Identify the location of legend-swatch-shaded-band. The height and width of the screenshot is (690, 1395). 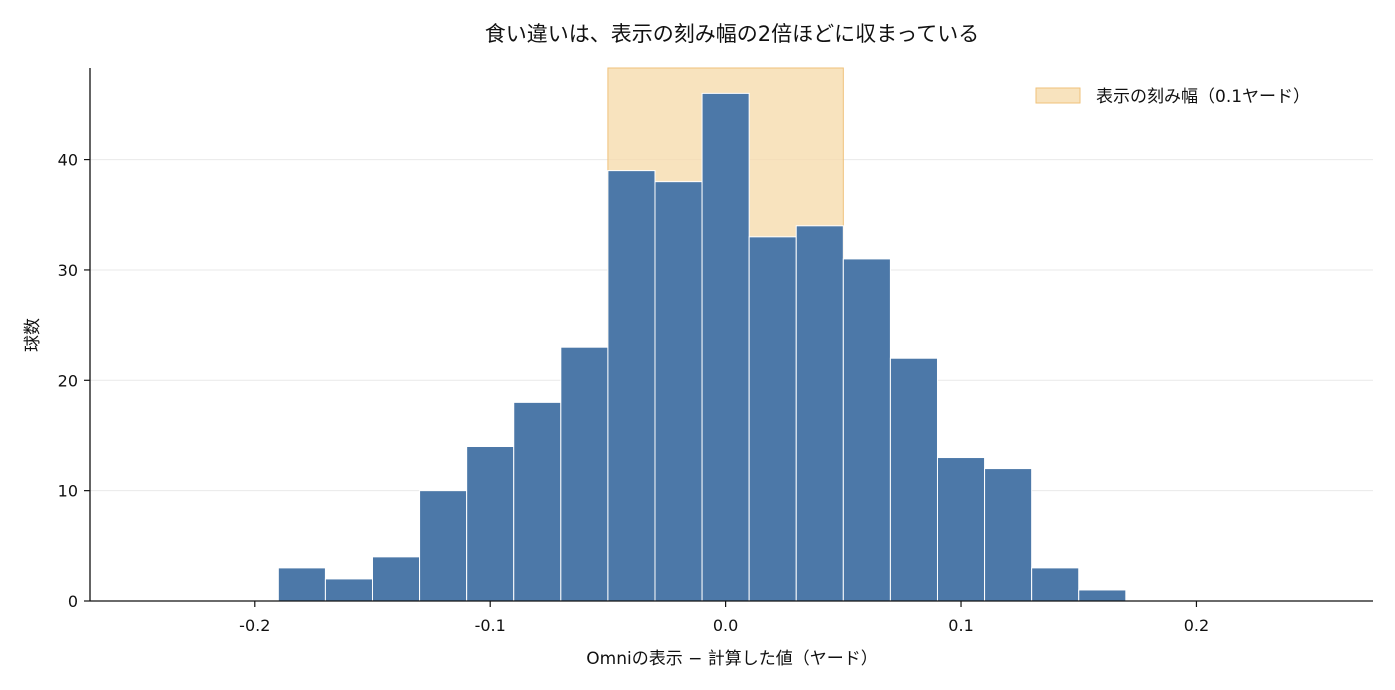
(1058, 95).